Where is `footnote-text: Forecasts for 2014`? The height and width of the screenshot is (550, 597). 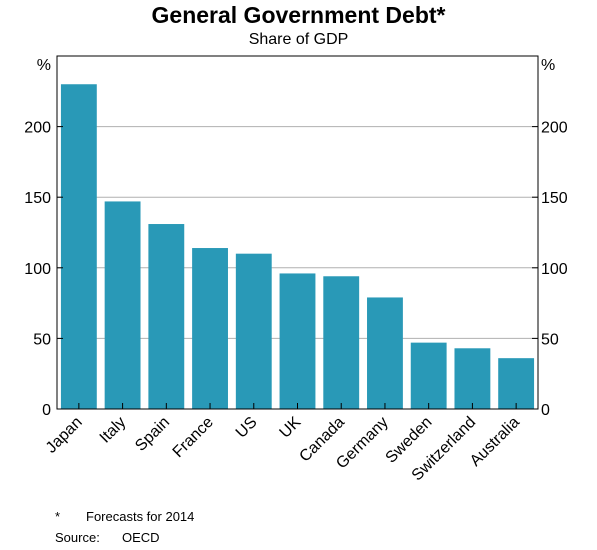
footnote-text: Forecasts for 2014 is located at coordinates (140, 516).